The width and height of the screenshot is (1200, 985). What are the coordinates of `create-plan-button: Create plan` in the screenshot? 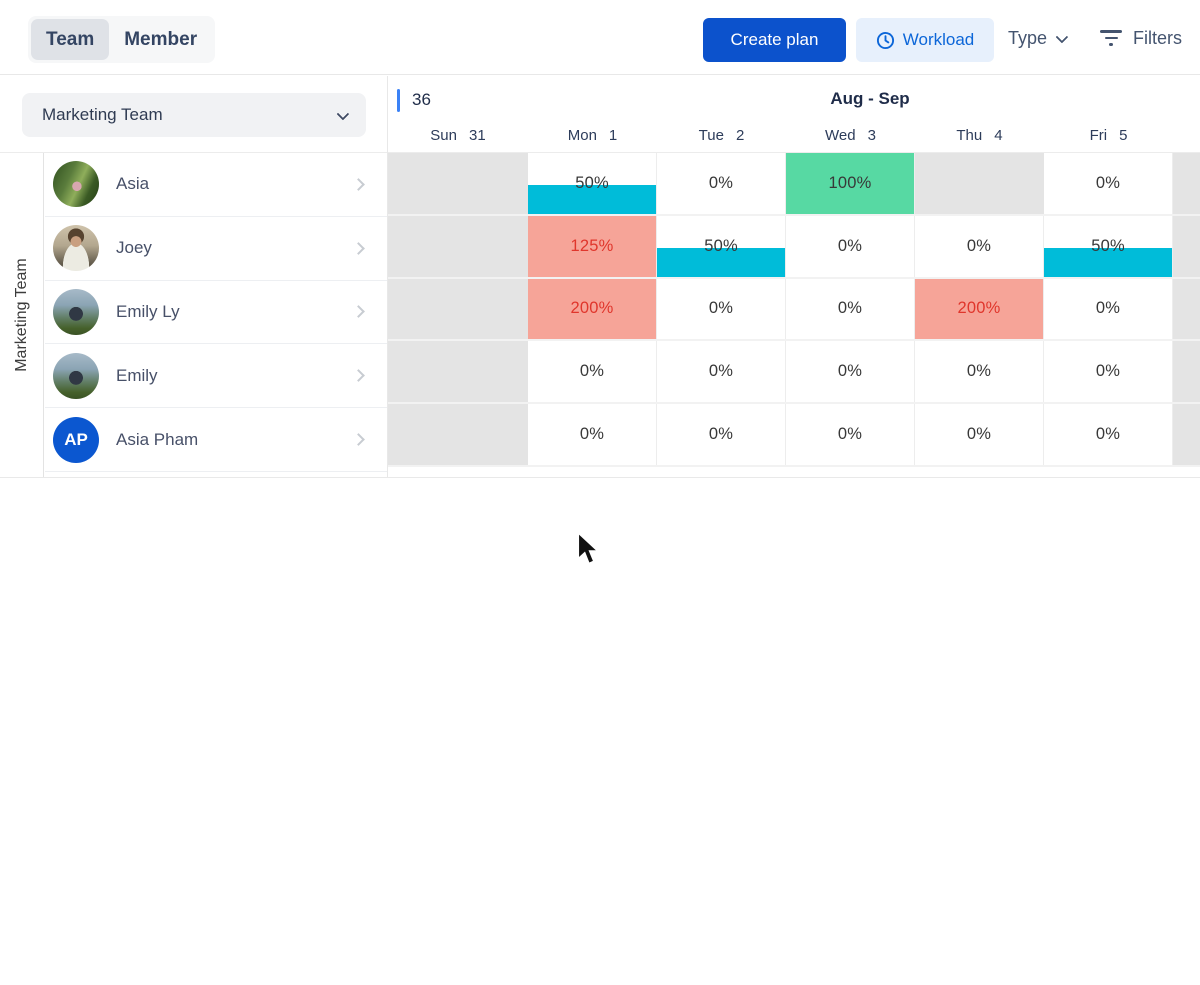 It's located at (774, 40).